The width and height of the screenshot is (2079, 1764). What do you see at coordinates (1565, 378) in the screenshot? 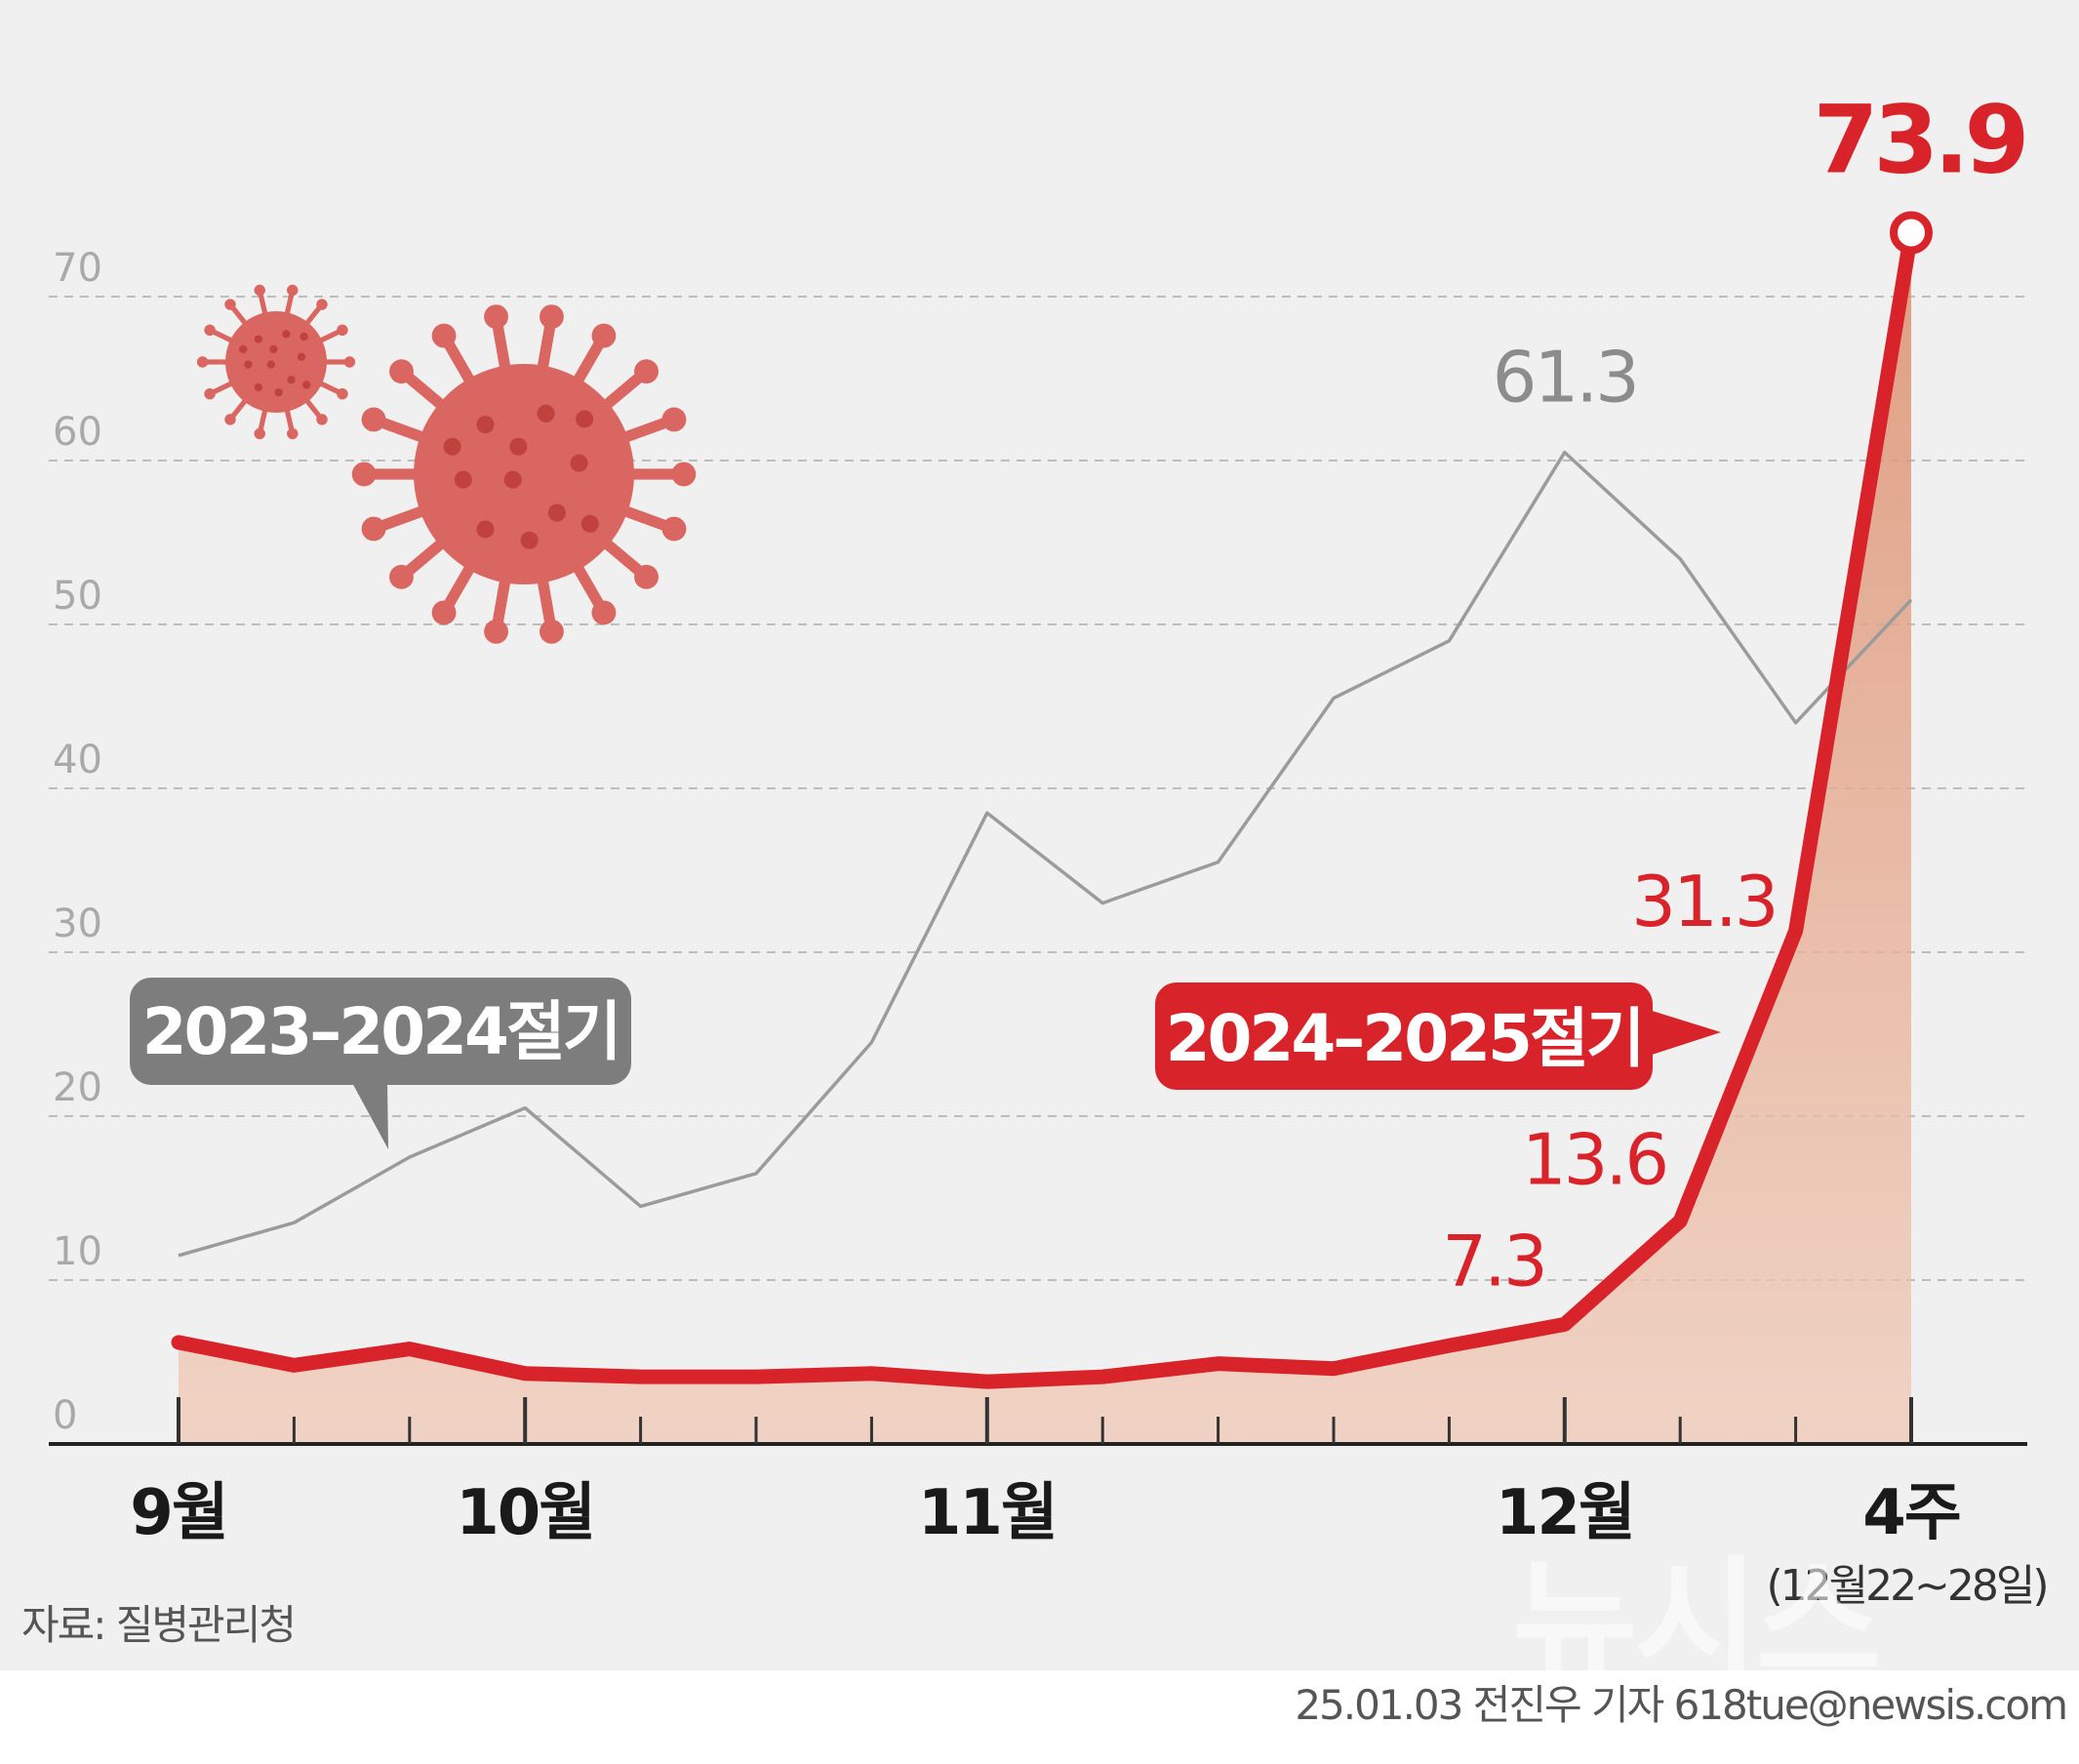
I see `data-label: 61.3` at bounding box center [1565, 378].